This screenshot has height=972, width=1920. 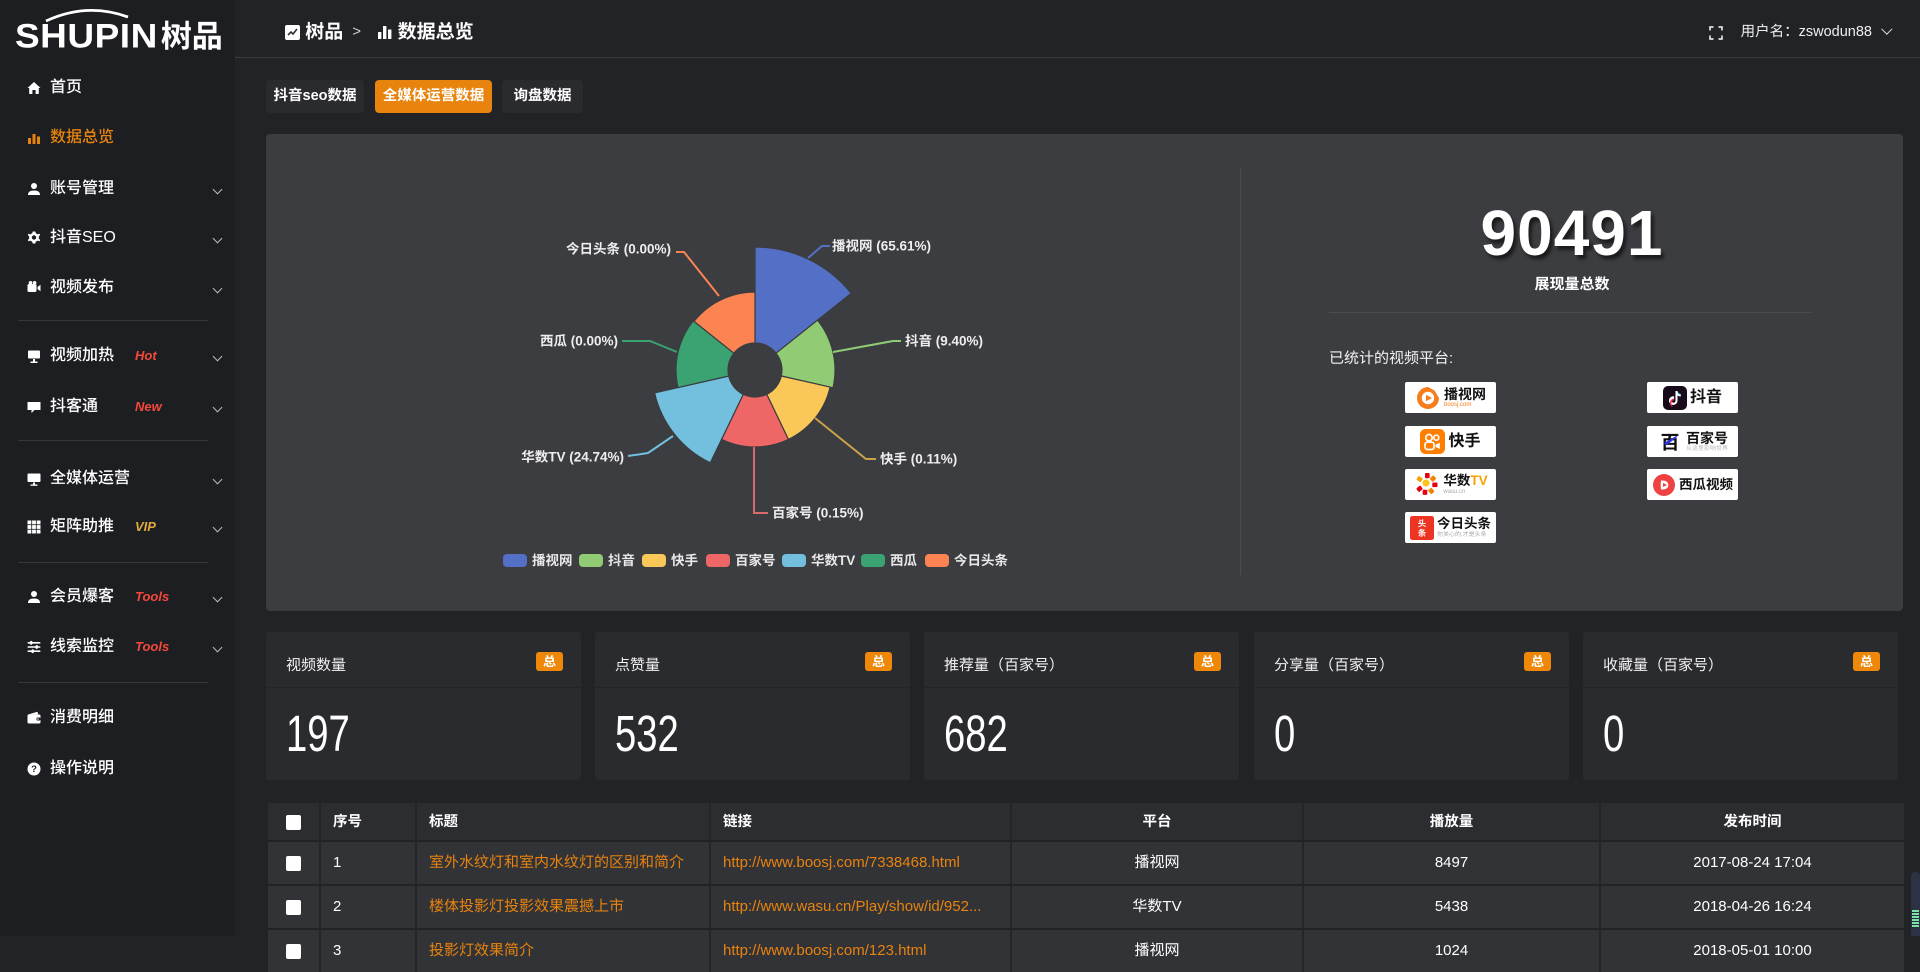 I want to click on svg-text: 今日头条, so click(x=981, y=560).